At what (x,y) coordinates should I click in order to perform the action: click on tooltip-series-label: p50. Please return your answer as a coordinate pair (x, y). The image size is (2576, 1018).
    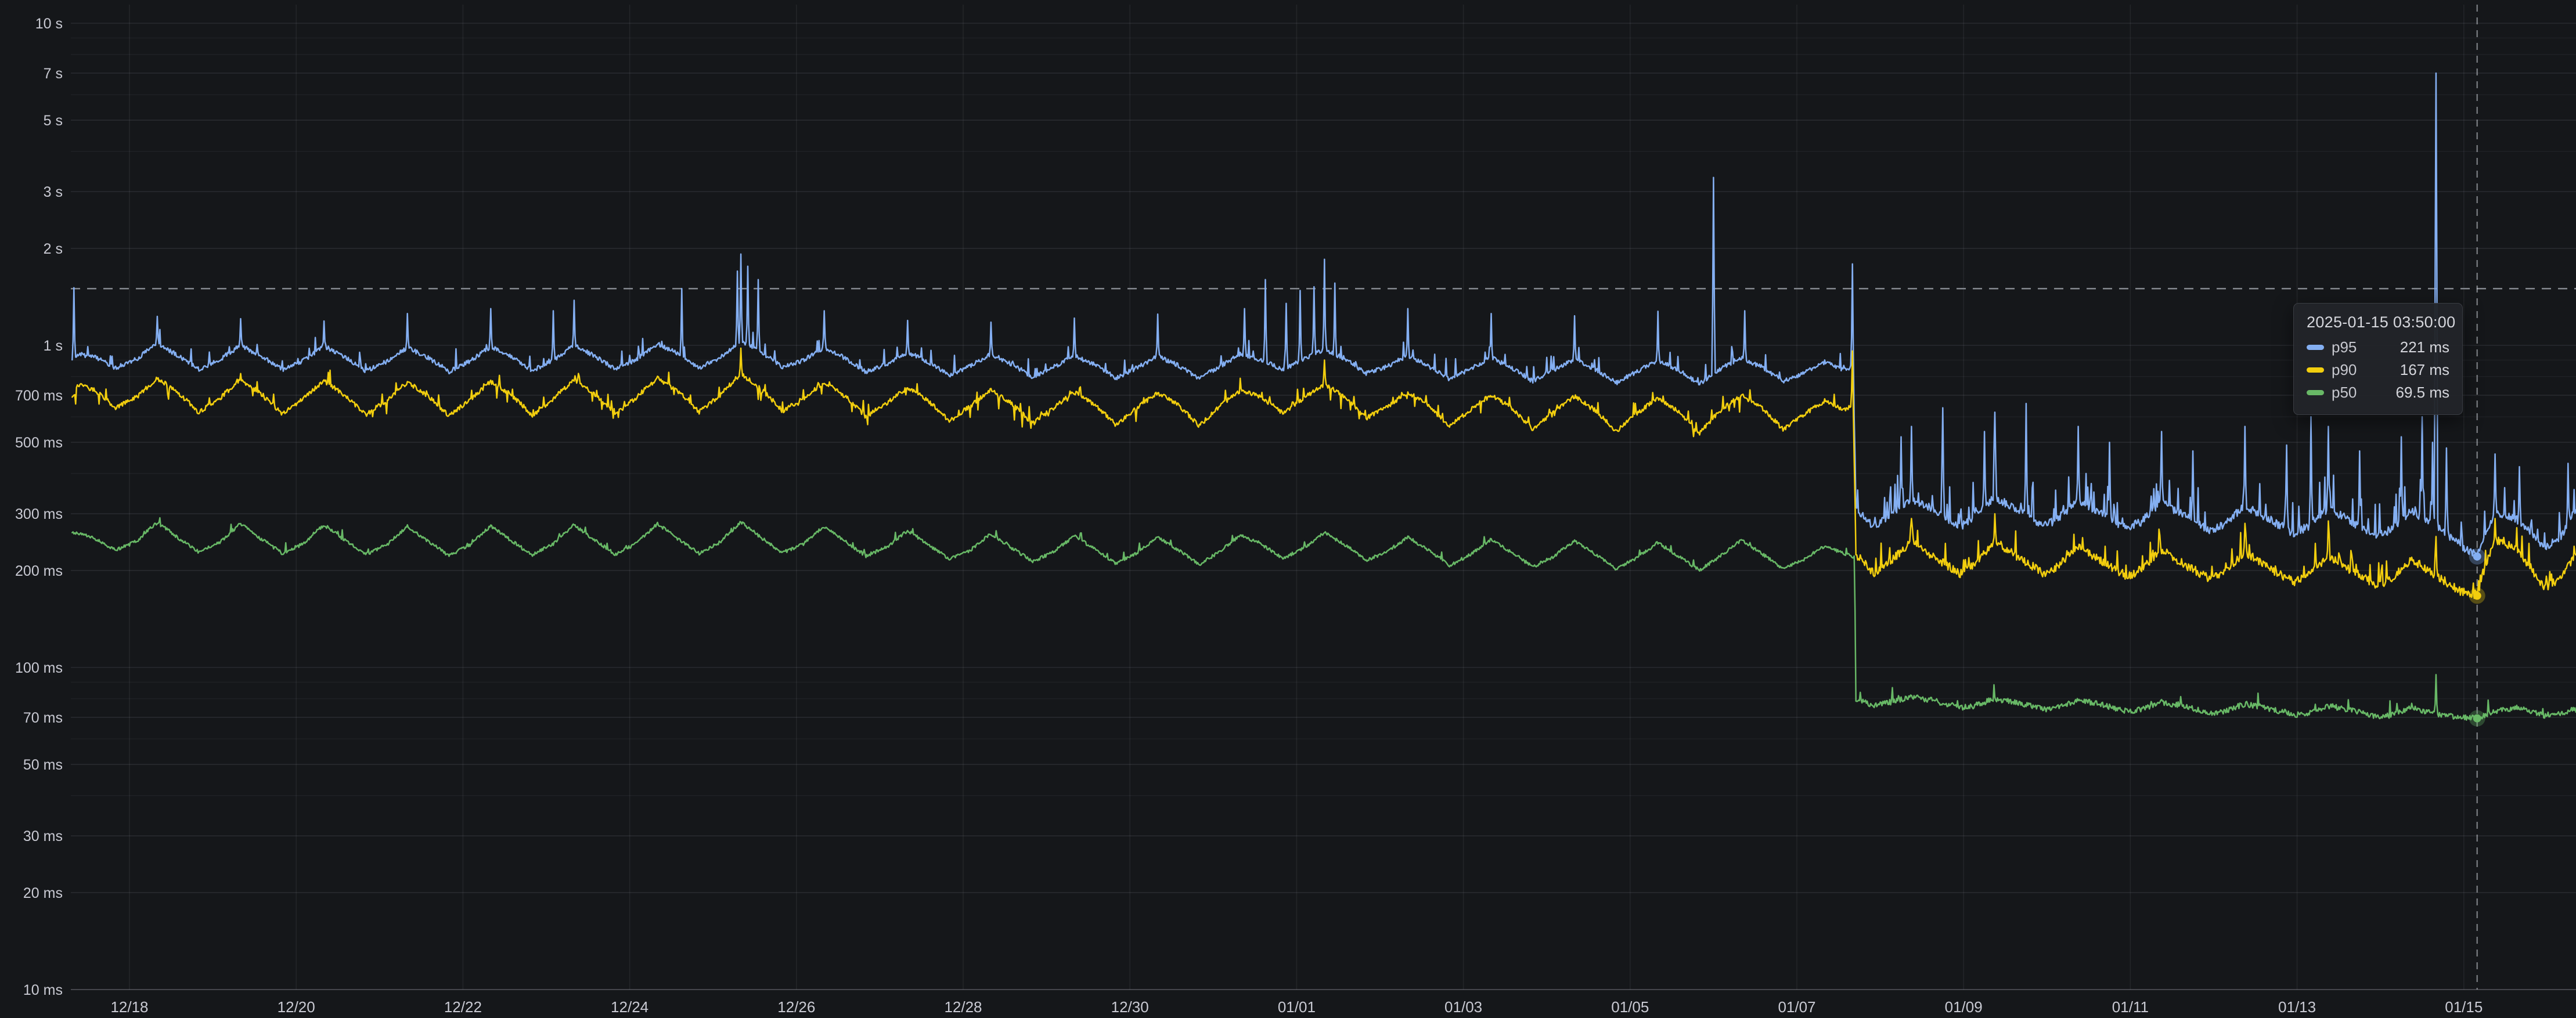
    Looking at the image, I should click on (2344, 392).